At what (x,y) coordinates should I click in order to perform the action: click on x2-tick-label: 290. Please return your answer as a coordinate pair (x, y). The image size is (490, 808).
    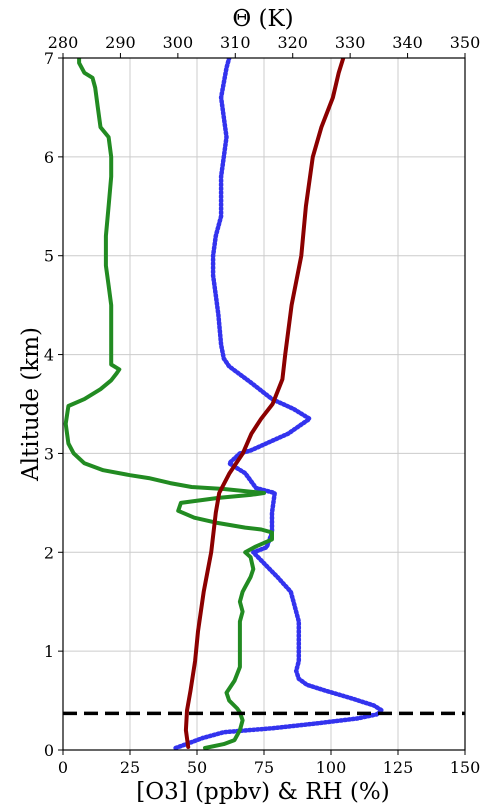
    Looking at the image, I should click on (120, 42).